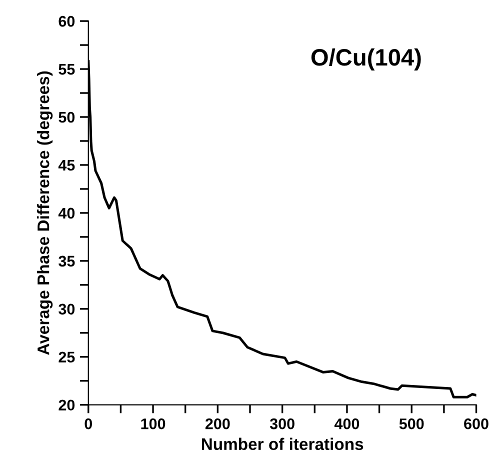  I want to click on x-tick-label: 500, so click(411, 424).